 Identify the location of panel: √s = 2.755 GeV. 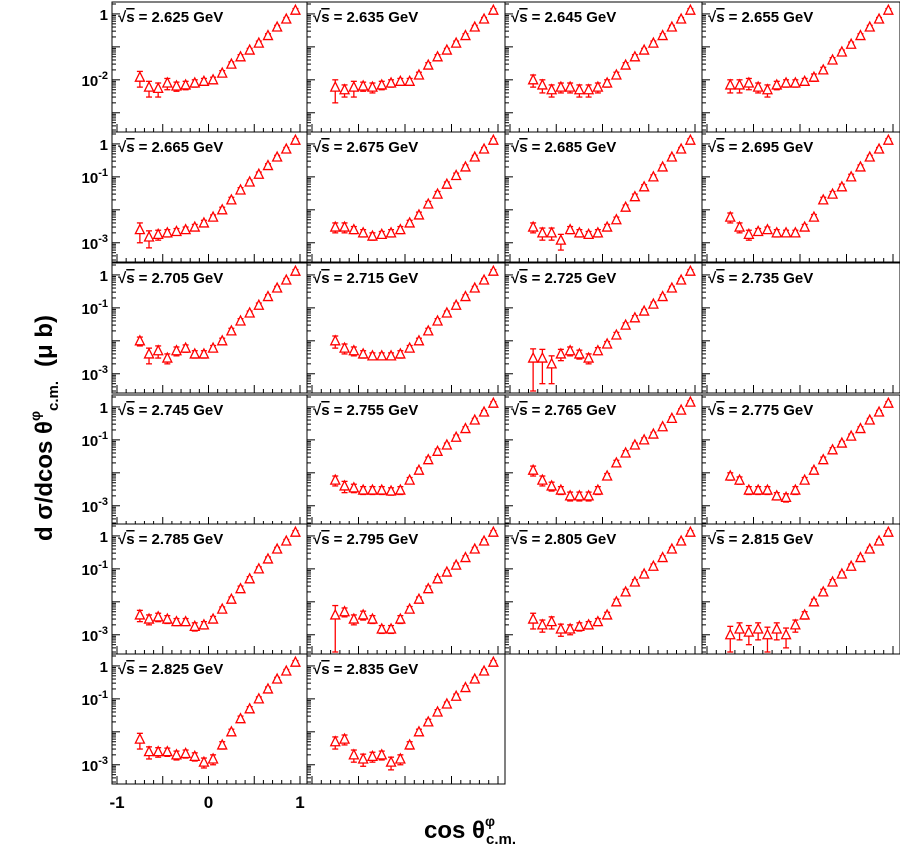
(406, 460).